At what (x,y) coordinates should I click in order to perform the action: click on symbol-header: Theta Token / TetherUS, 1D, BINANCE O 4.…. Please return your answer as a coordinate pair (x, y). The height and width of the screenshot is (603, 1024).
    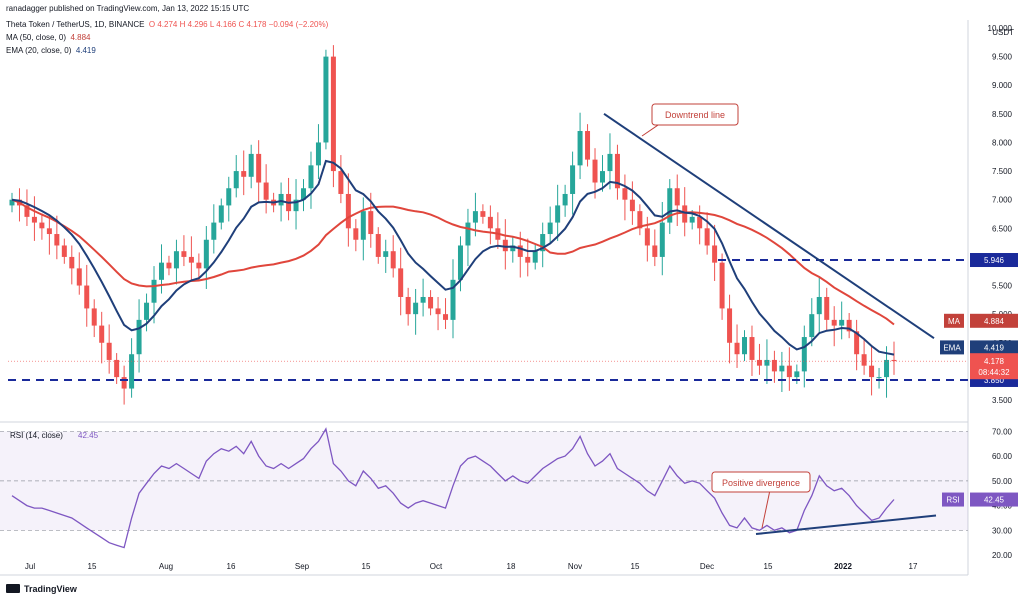
    Looking at the image, I should click on (167, 24).